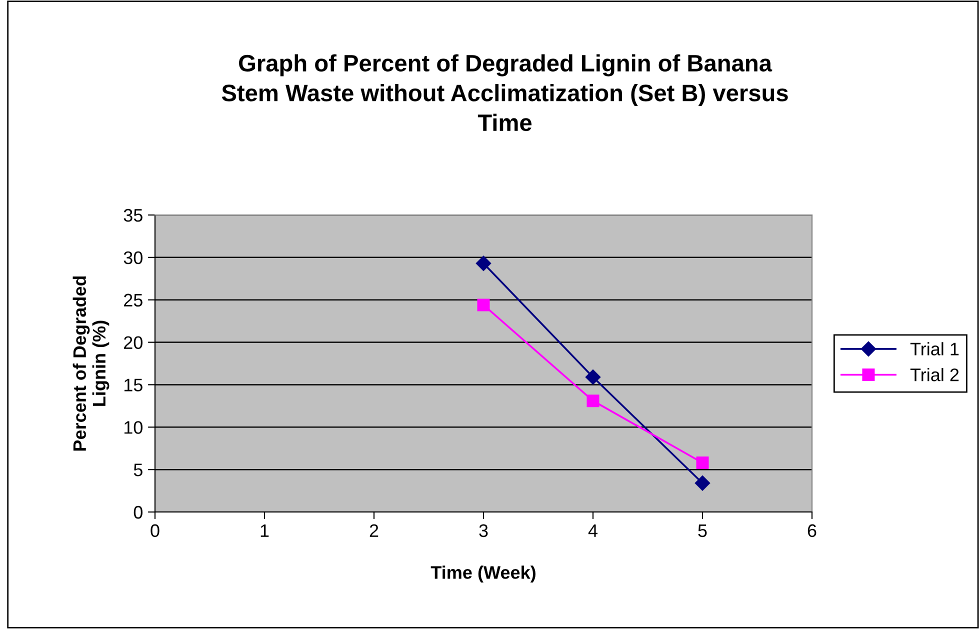 The height and width of the screenshot is (629, 980). Describe the element at coordinates (138, 470) in the screenshot. I see `y-tick-label: 5` at that location.